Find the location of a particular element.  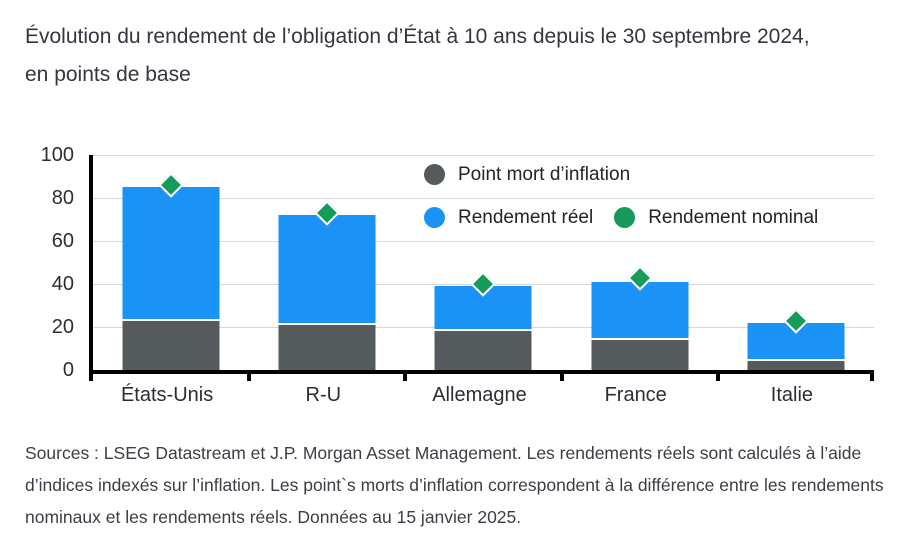

y-tick-label: 60 is located at coordinates (62, 241).